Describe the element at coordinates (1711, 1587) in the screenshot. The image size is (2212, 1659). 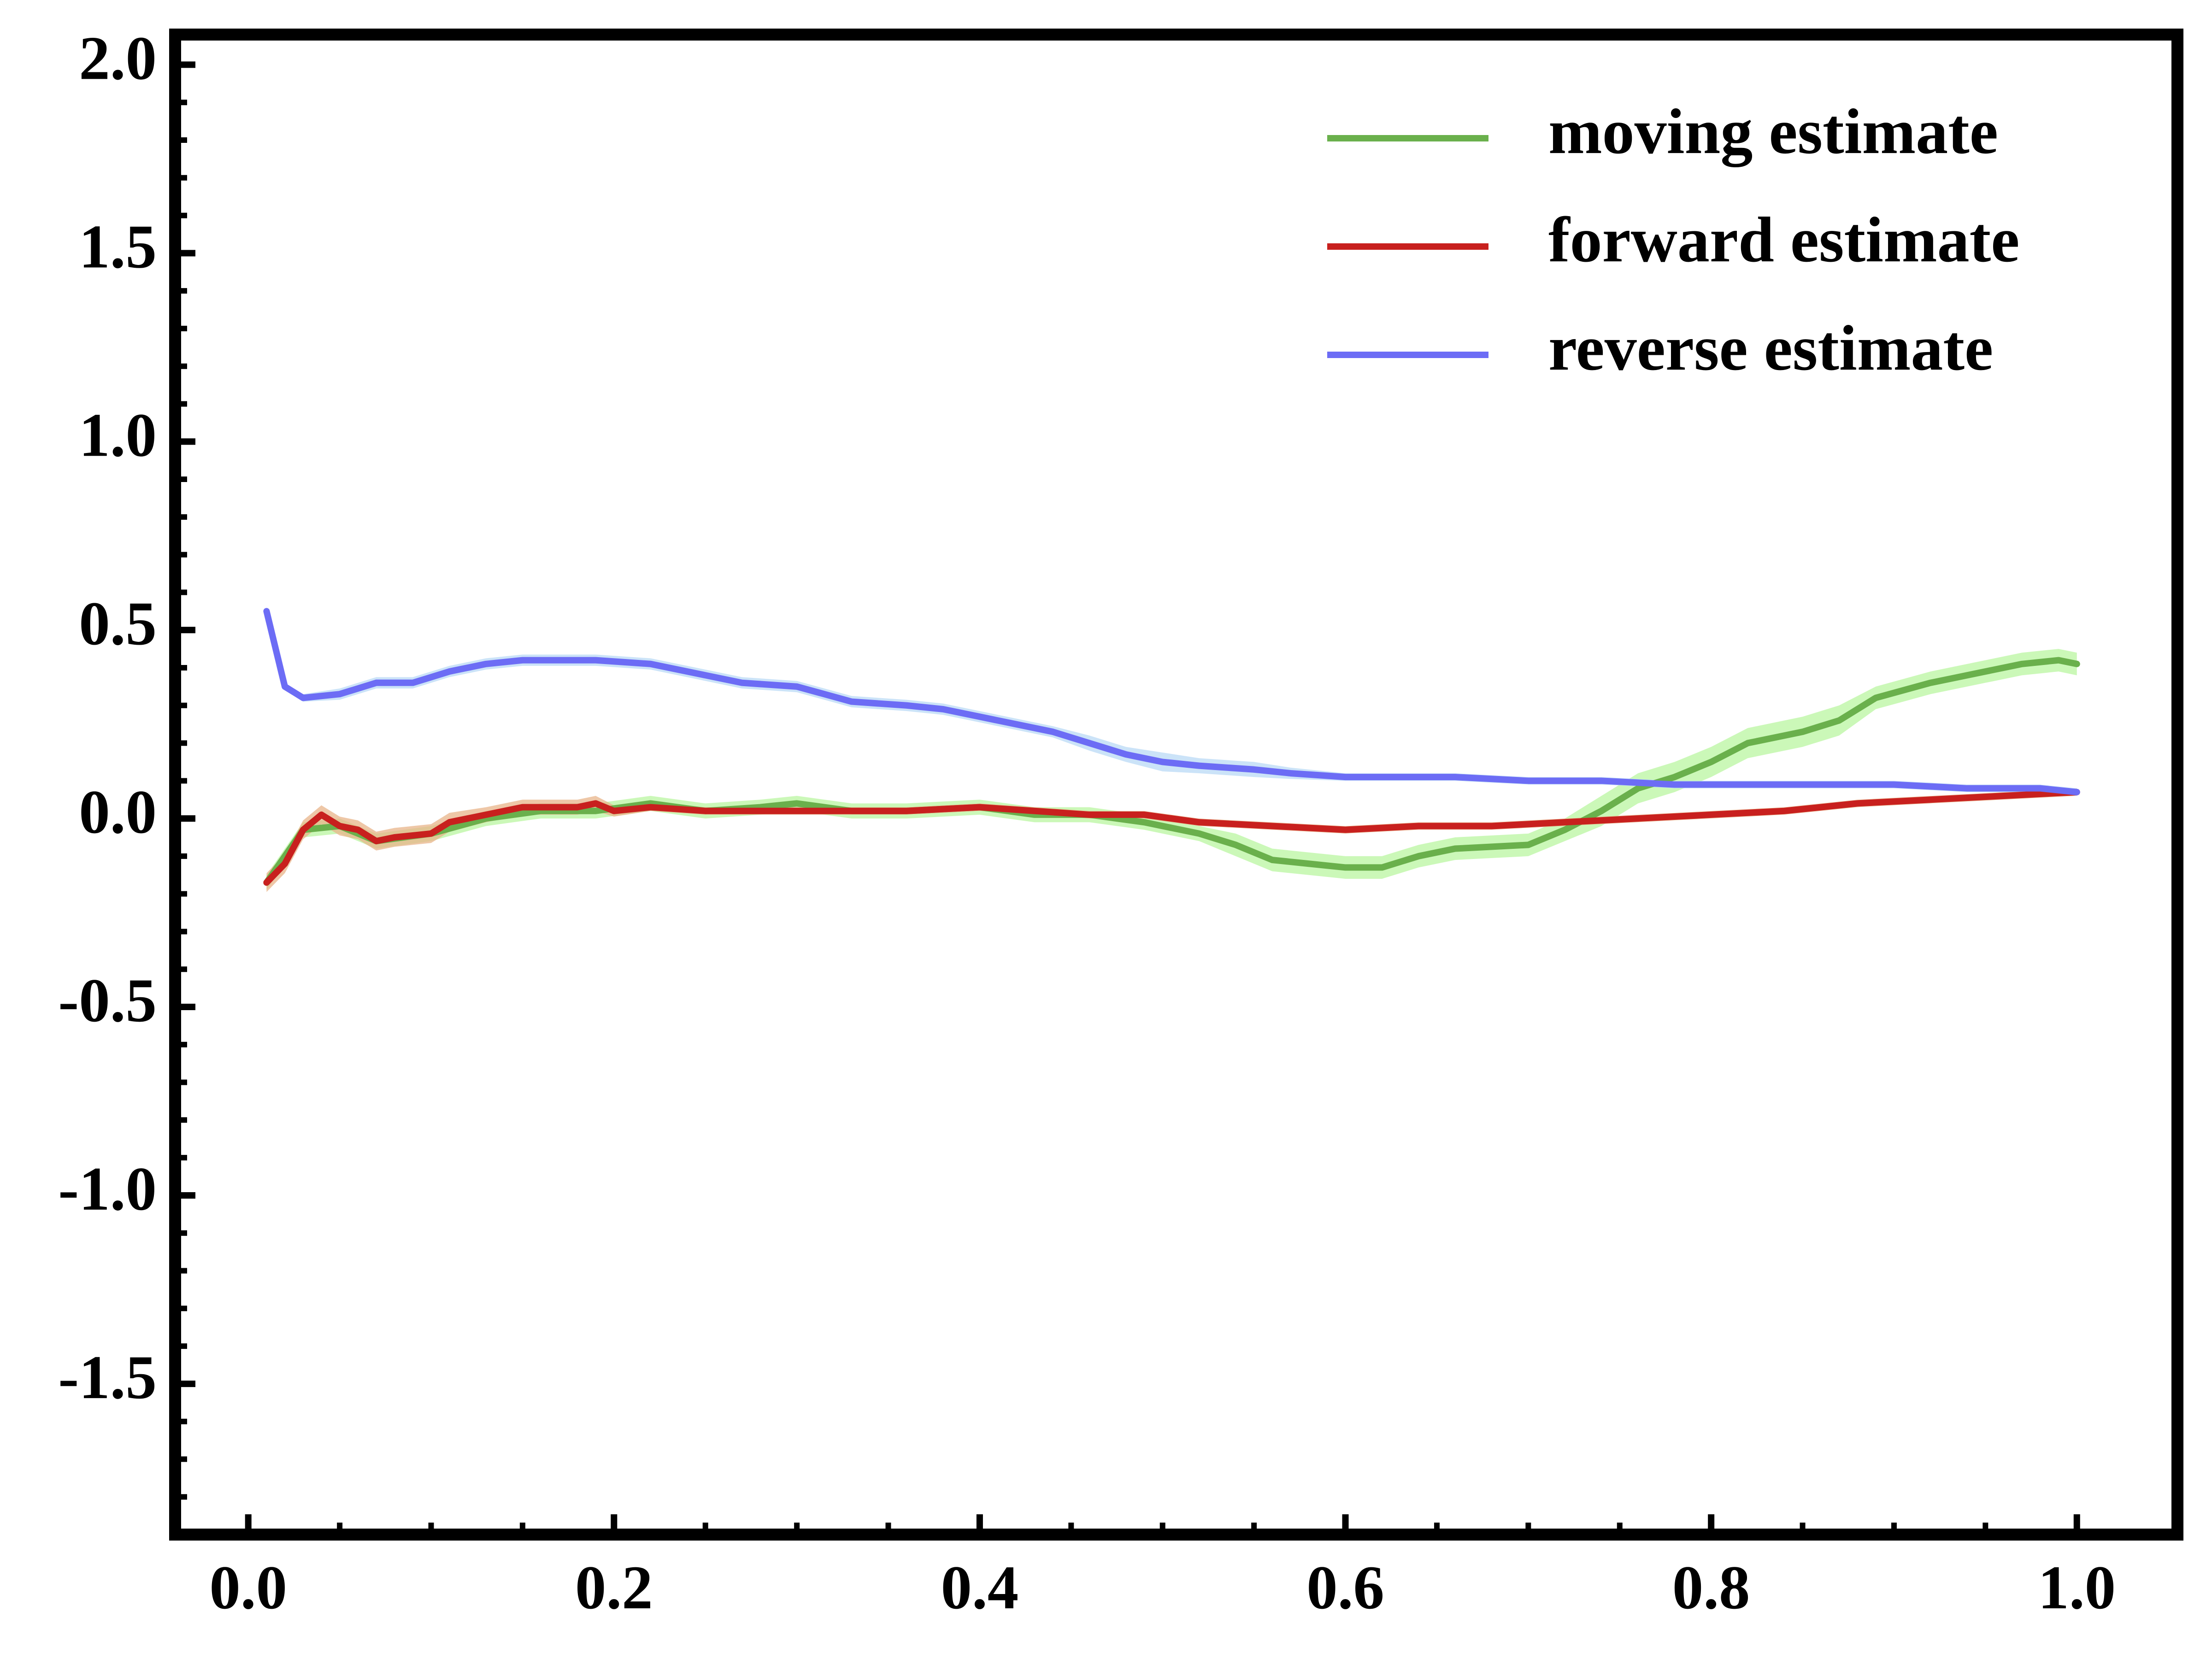
I see `x-tick-label: 0.8` at that location.